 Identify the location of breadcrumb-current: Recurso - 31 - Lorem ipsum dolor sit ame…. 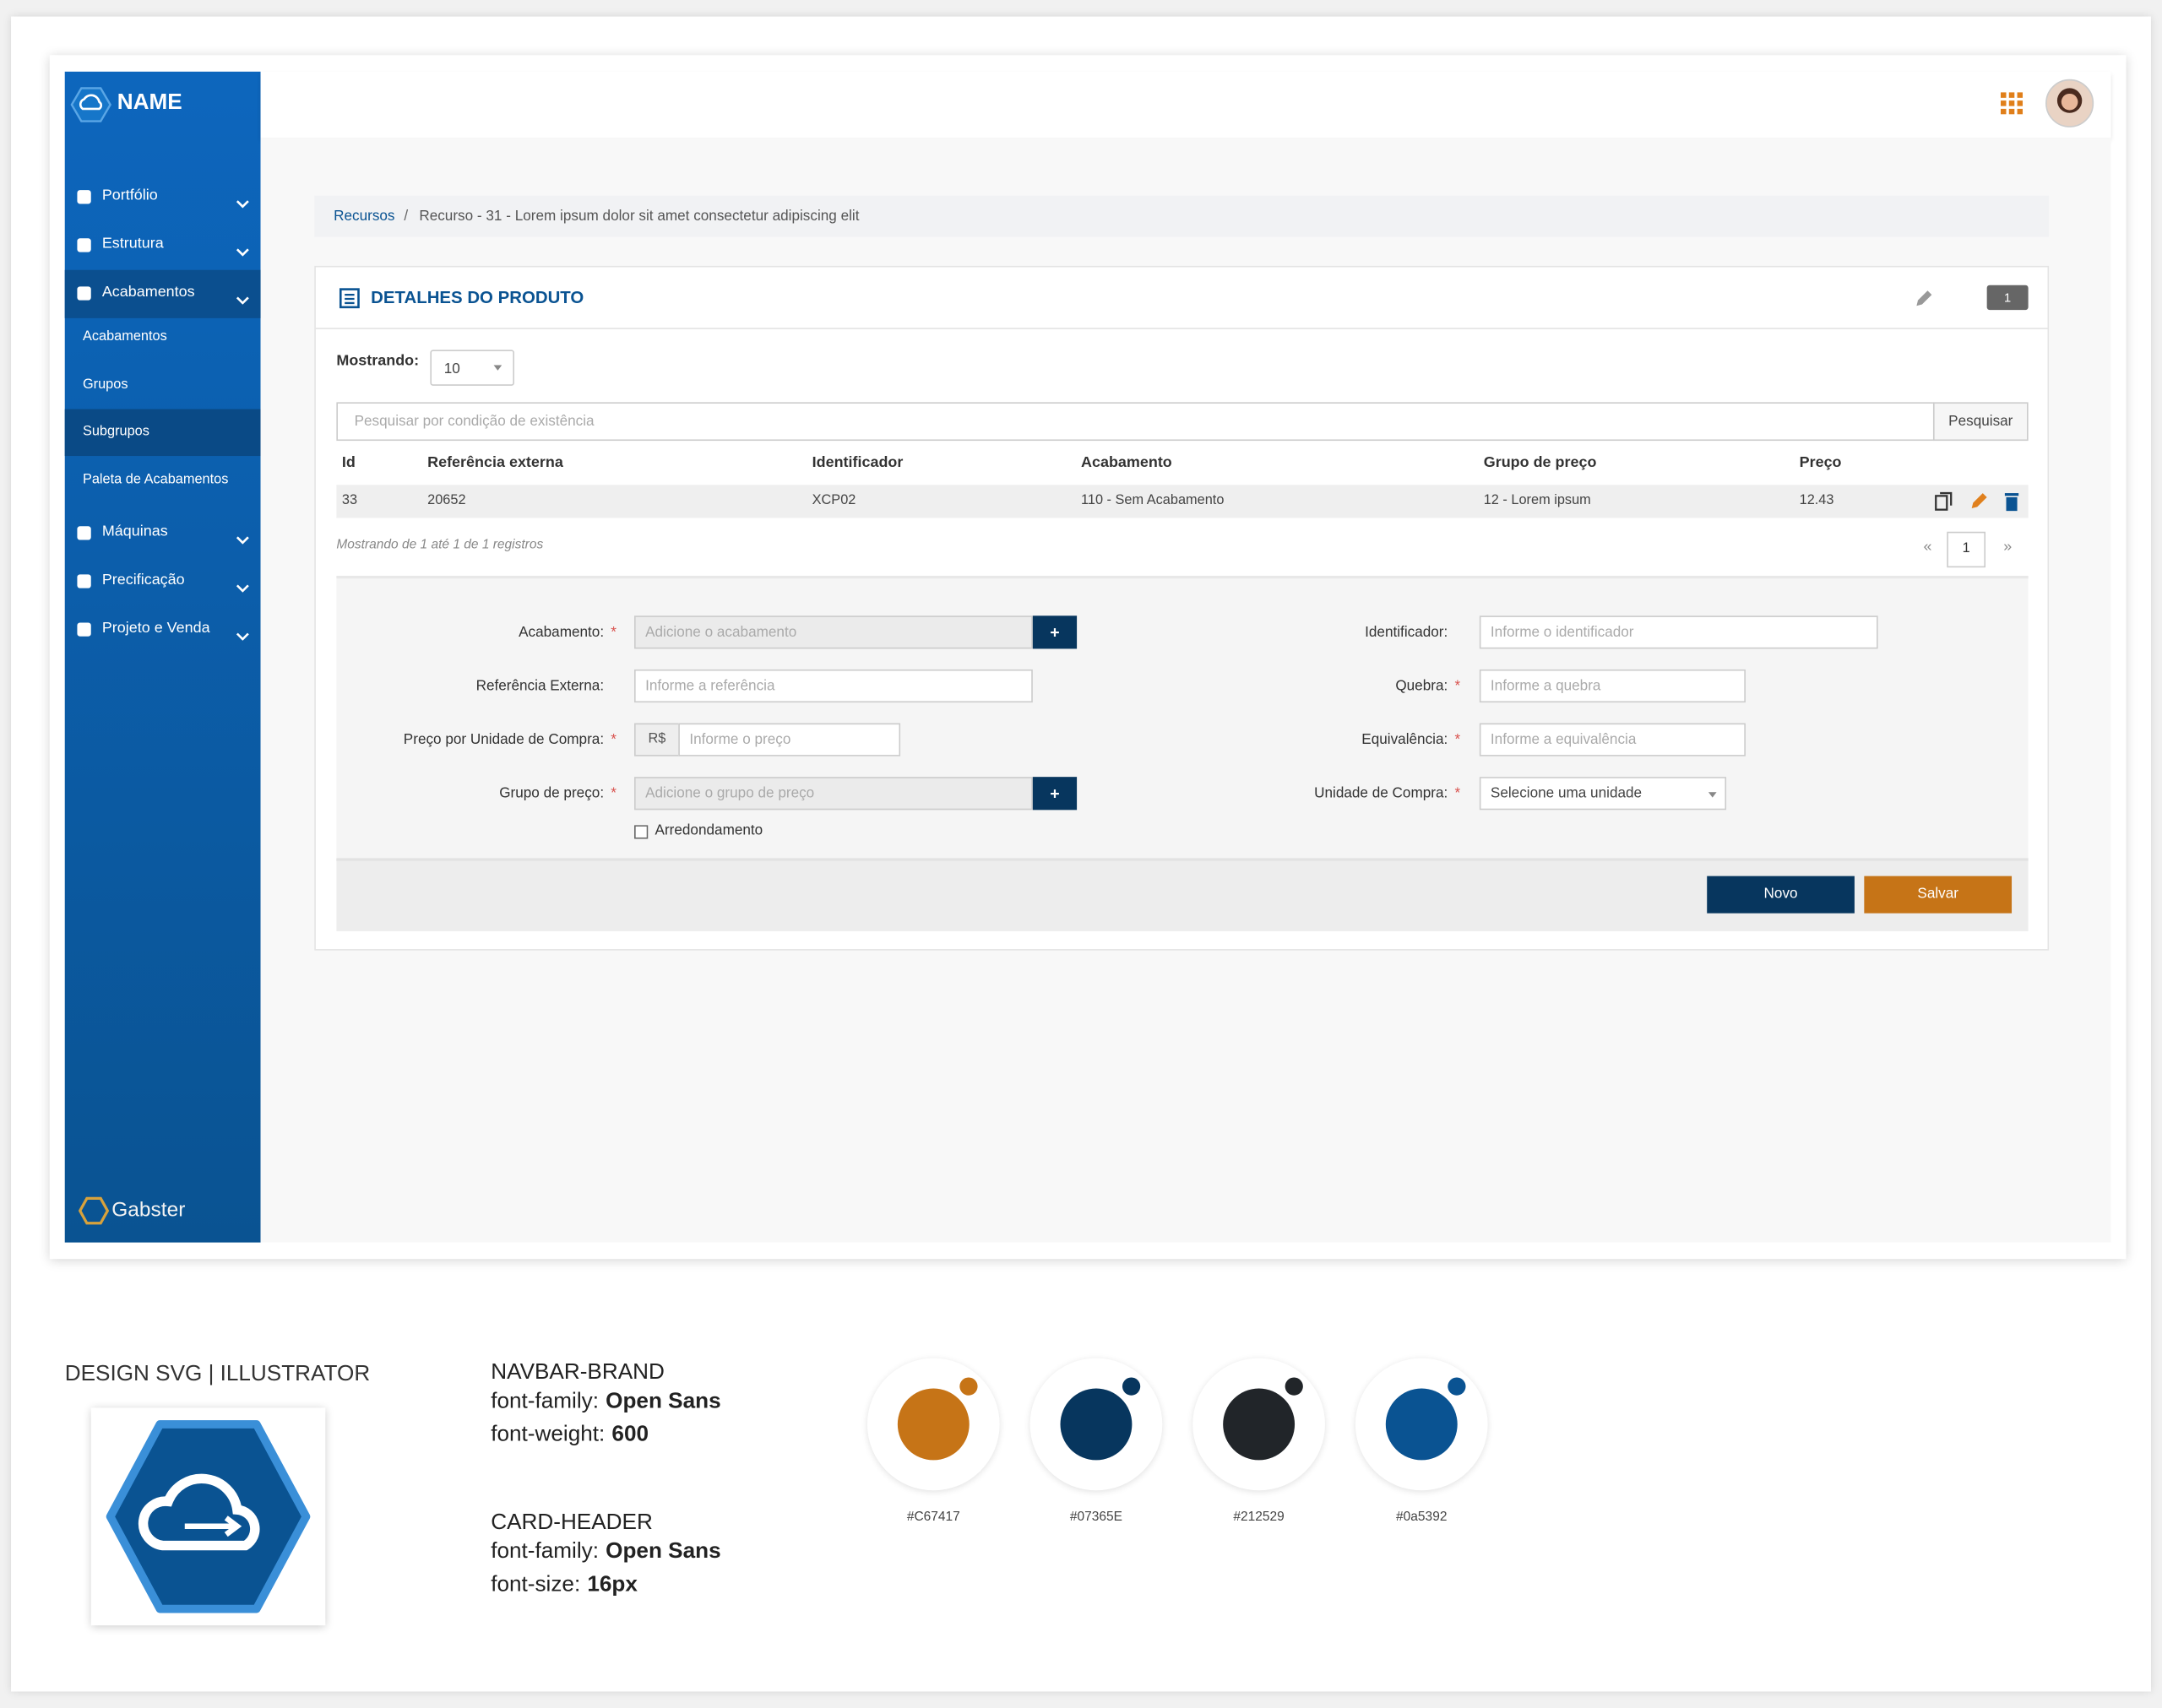
(639, 216).